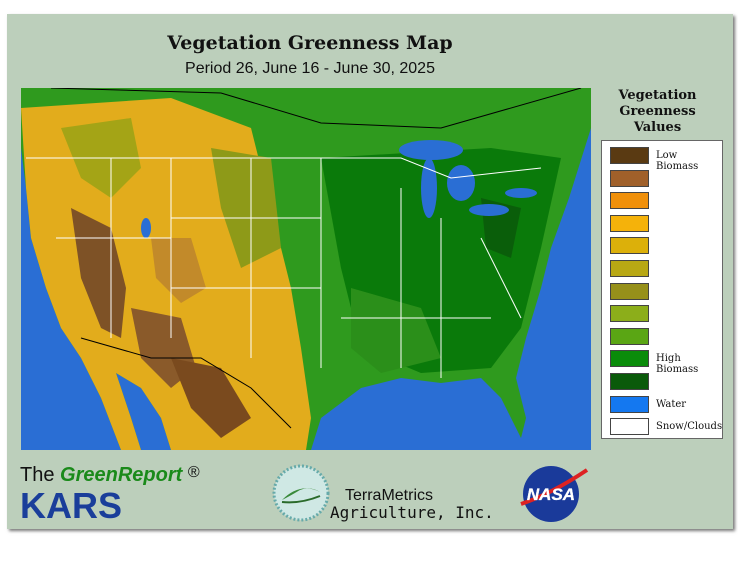 The height and width of the screenshot is (565, 738). I want to click on partner-sub: Agriculture, Inc., so click(412, 512).